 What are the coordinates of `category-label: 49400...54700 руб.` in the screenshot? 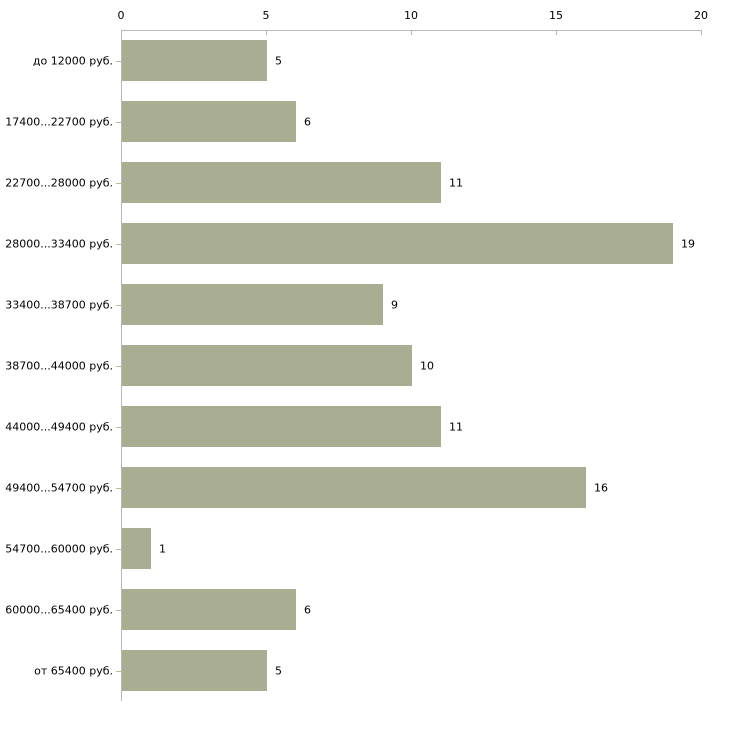 It's located at (59, 487).